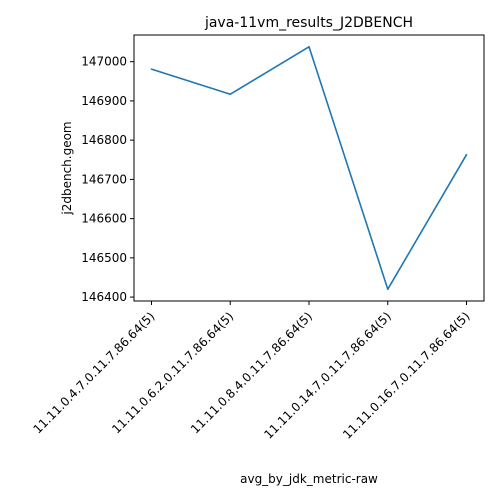  Describe the element at coordinates (104, 258) in the screenshot. I see `y-tick-label: 146500` at that location.